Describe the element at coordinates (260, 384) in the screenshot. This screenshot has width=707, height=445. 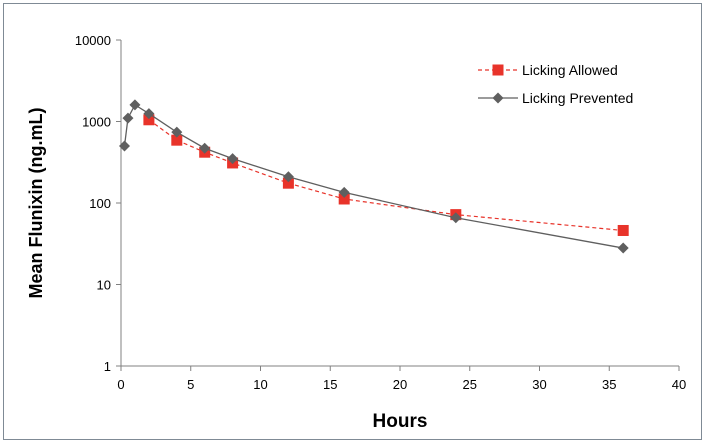
I see `x-tick-label: 10` at that location.